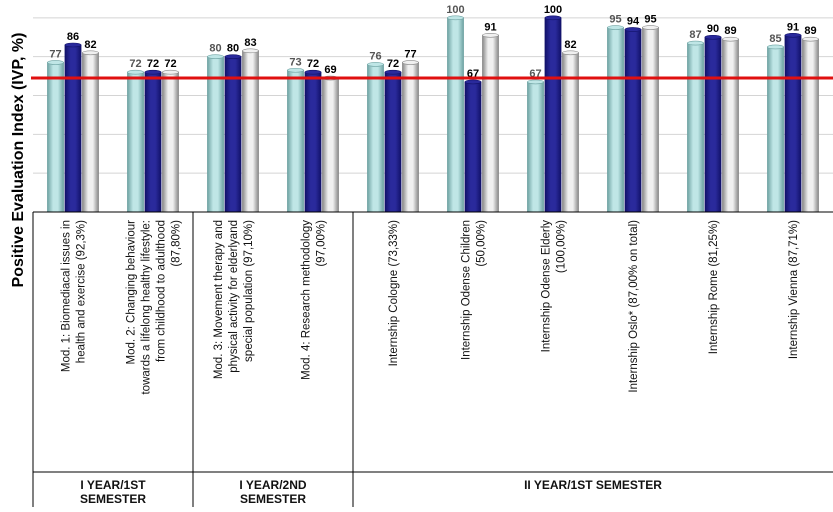 This screenshot has height=512, width=833. I want to click on category-label: (50,00%), so click(482, 243).